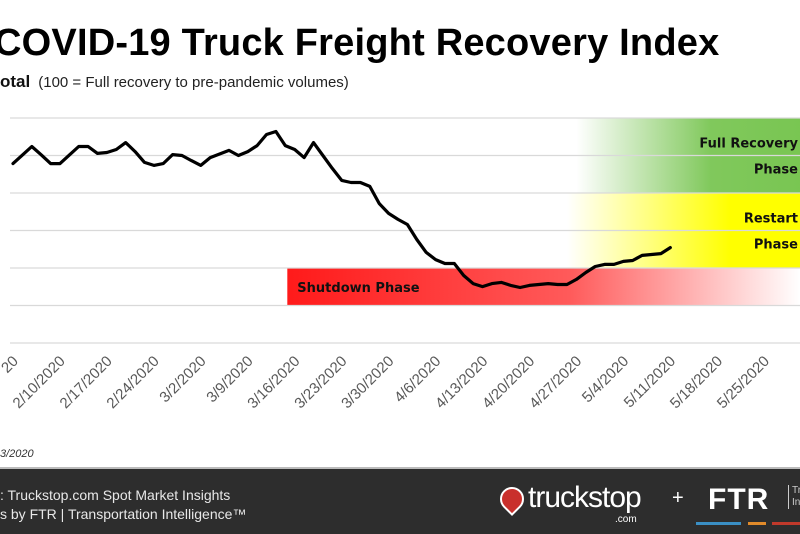 The height and width of the screenshot is (534, 800). I want to click on full-recovery-label: Full Recovery, so click(748, 143).